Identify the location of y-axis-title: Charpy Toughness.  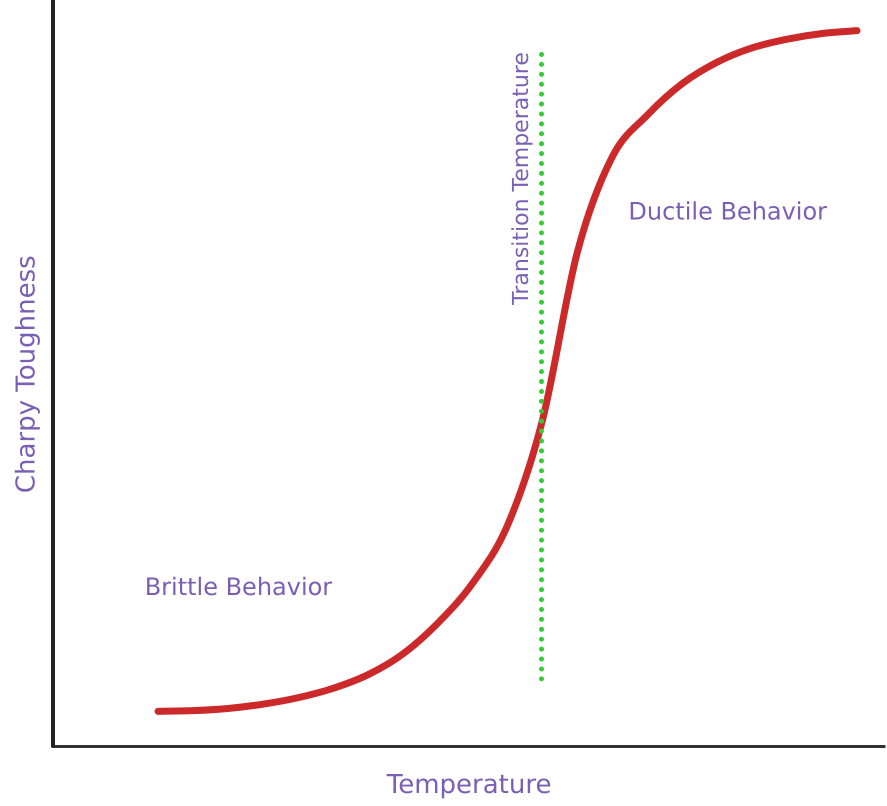
(26, 374).